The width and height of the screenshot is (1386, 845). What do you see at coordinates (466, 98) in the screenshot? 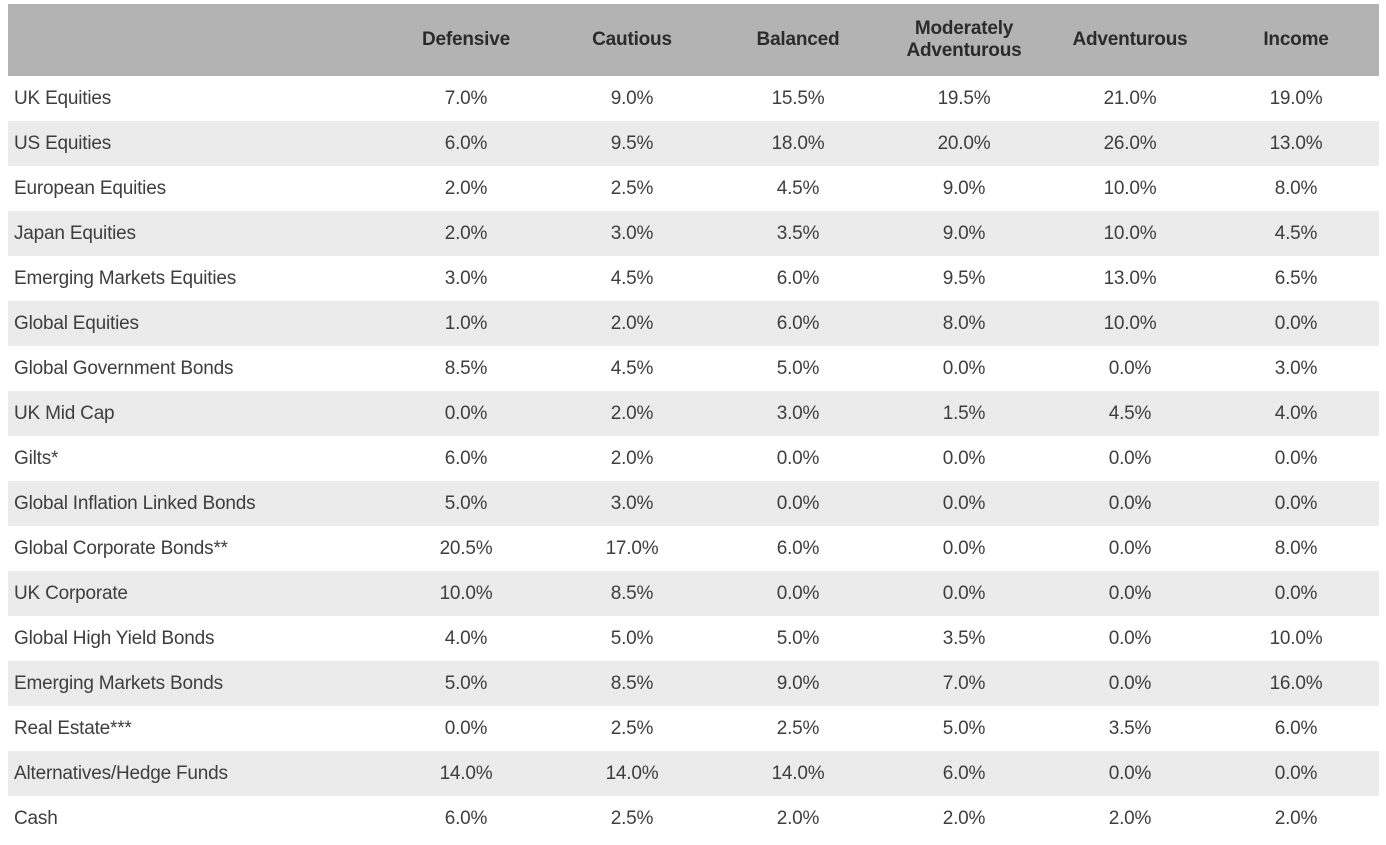
I see `cell-value: 7.0%` at bounding box center [466, 98].